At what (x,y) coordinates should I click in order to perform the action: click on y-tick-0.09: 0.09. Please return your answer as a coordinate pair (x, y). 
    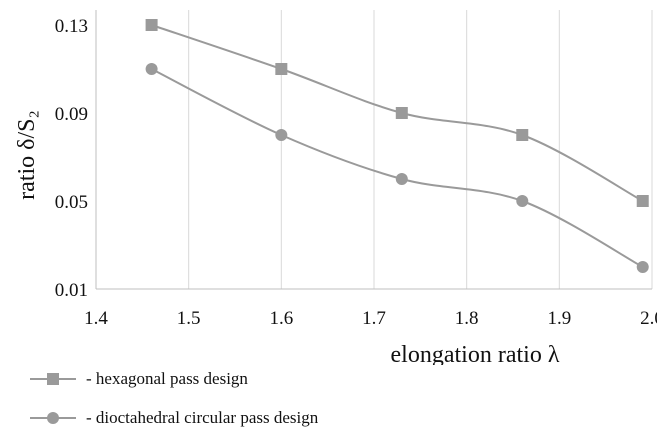
    Looking at the image, I should click on (71, 114).